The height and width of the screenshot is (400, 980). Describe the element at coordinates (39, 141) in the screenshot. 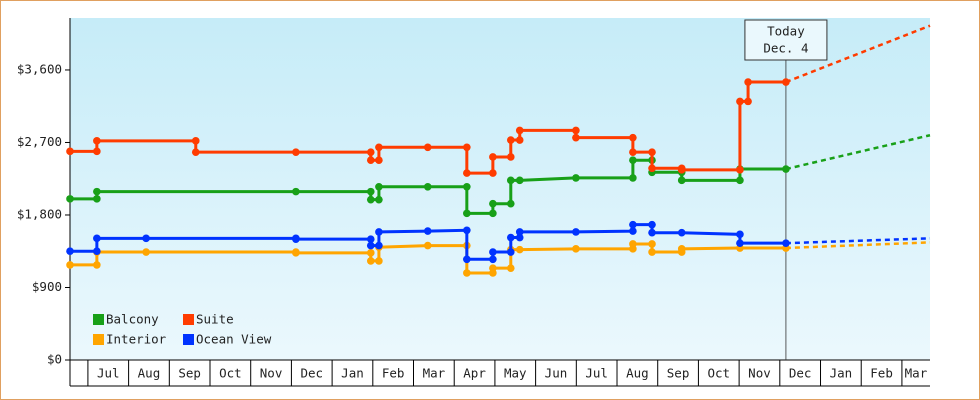

I see `y-tick-label: $2,700` at that location.